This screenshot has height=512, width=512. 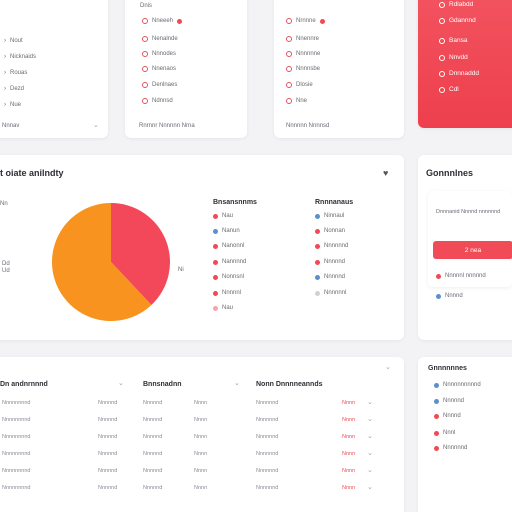 What do you see at coordinates (457, 20) in the screenshot?
I see `menu-item: Gdannnd` at bounding box center [457, 20].